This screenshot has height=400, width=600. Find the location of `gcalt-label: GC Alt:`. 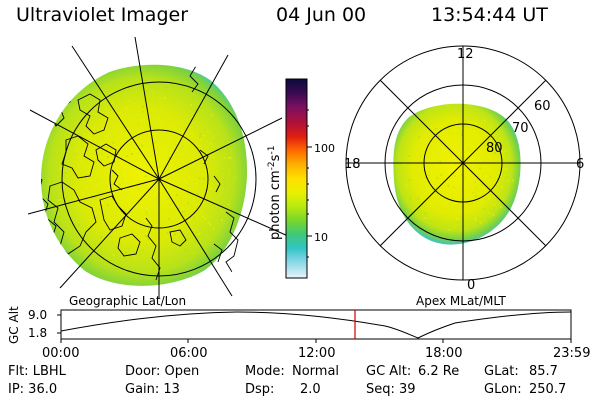

gcalt-label: GC Alt: is located at coordinates (389, 371).